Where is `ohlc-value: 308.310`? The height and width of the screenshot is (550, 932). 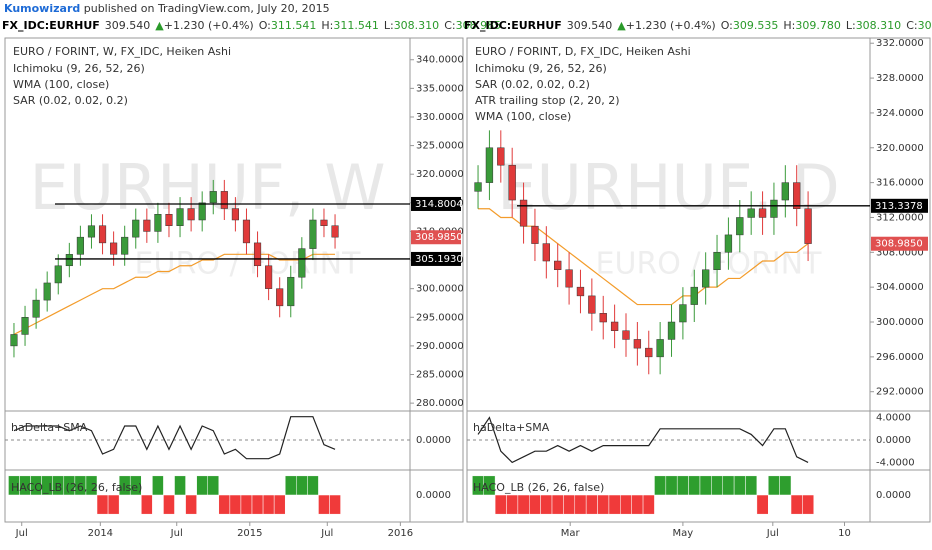 ohlc-value: 308.310 is located at coordinates (417, 25).